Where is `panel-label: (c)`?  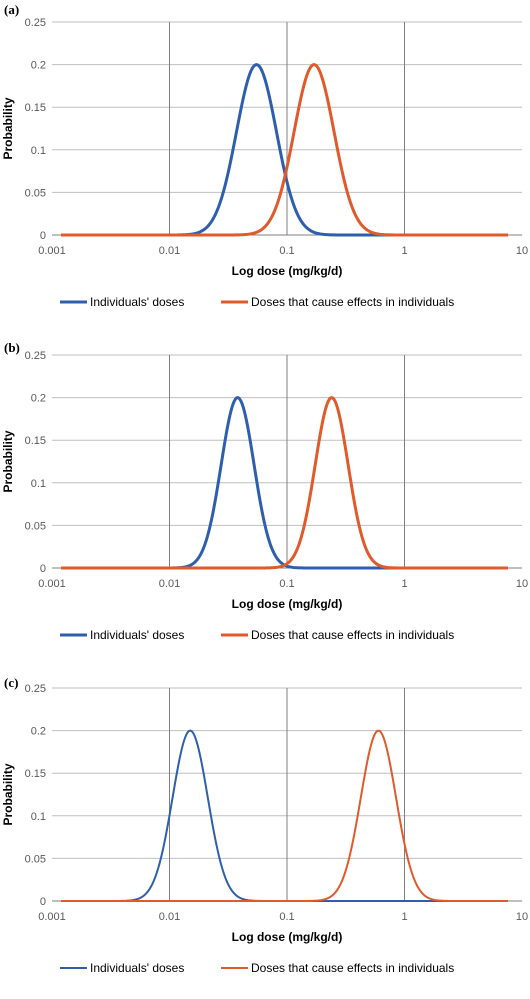
panel-label: (c) is located at coordinates (11, 682).